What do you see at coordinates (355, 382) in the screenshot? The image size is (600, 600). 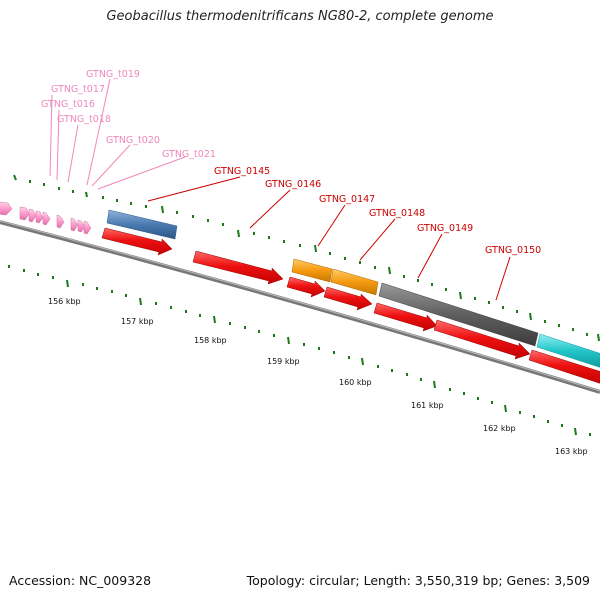 I see `kbp-label-160: 160 kbp` at bounding box center [355, 382].